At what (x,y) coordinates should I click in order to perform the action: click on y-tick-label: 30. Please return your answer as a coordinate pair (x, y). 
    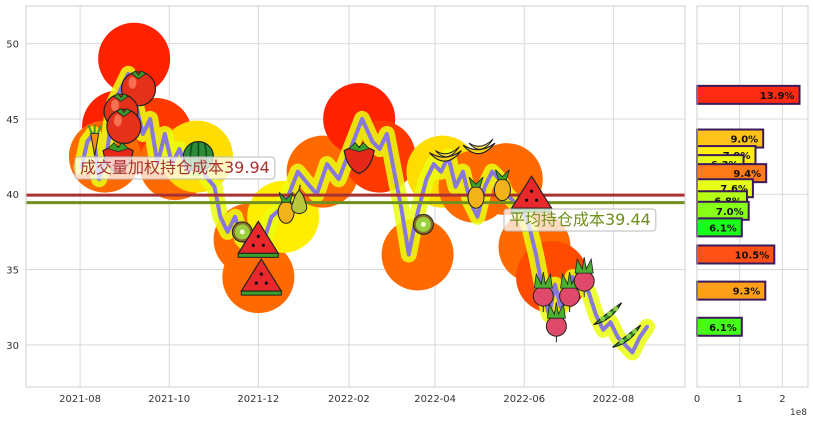
    Looking at the image, I should click on (12, 346).